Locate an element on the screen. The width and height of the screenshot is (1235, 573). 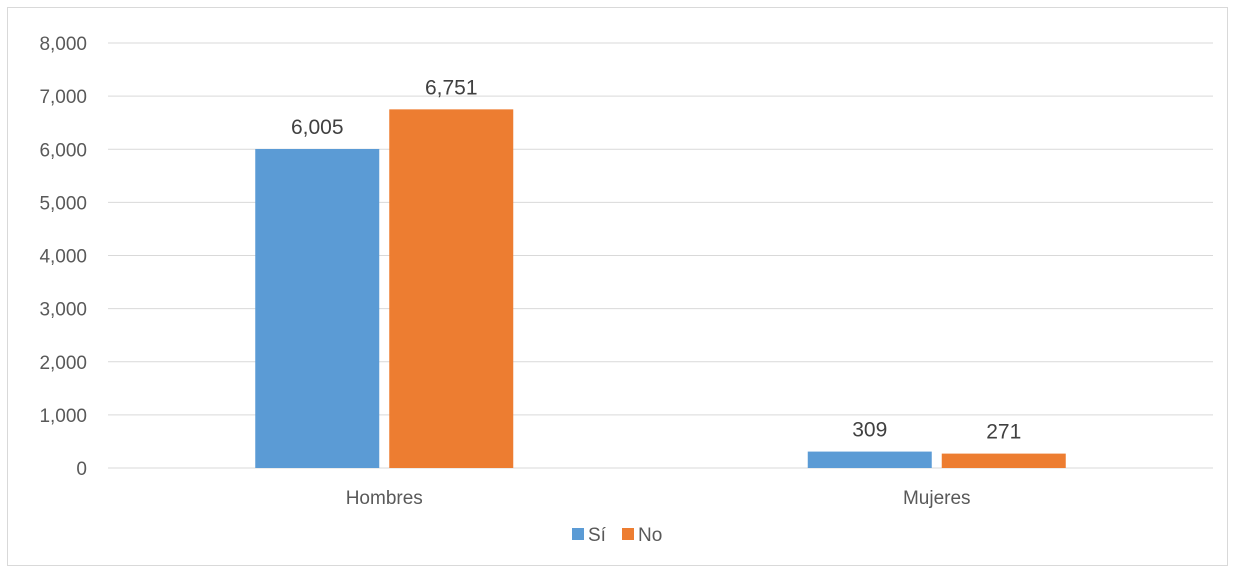
y-tick-label: 5,000 is located at coordinates (63, 203).